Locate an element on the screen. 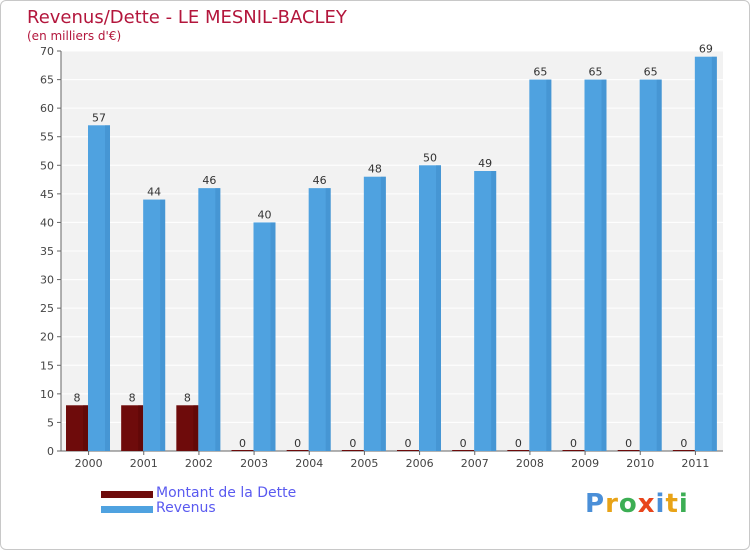  data-label: 69 is located at coordinates (706, 49).